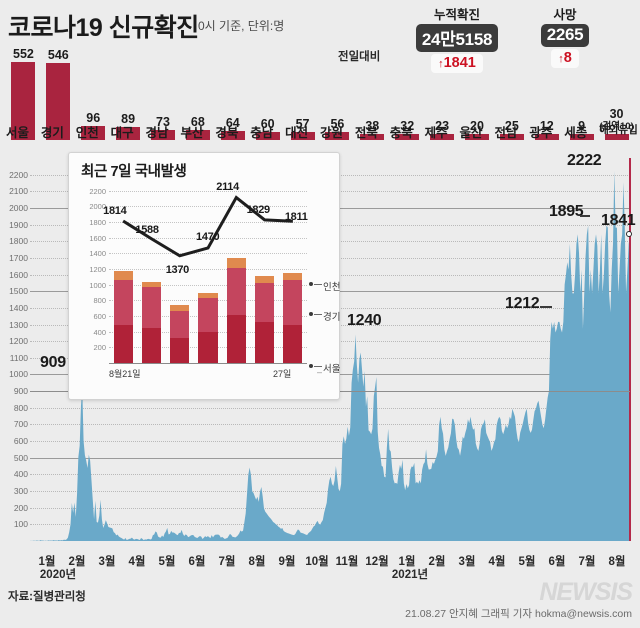 The image size is (640, 628). Describe the element at coordinates (629, 234) in the screenshot. I see `final-value-dot` at that location.